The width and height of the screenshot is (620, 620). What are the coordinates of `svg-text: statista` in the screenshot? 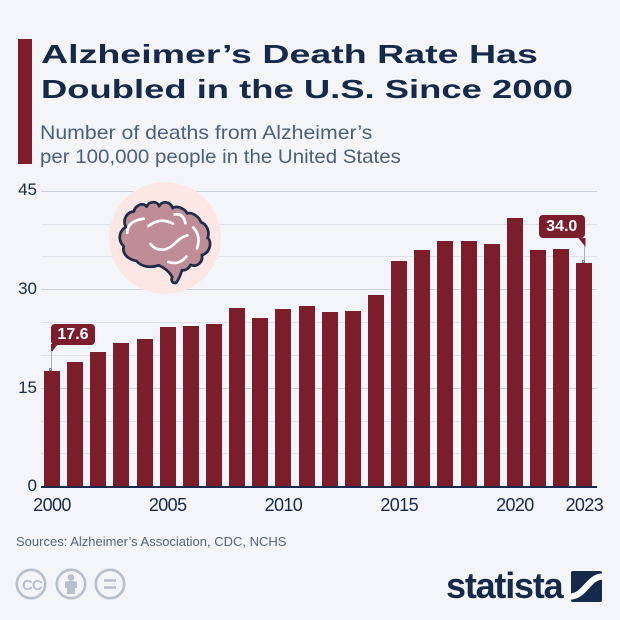 It's located at (505, 585).